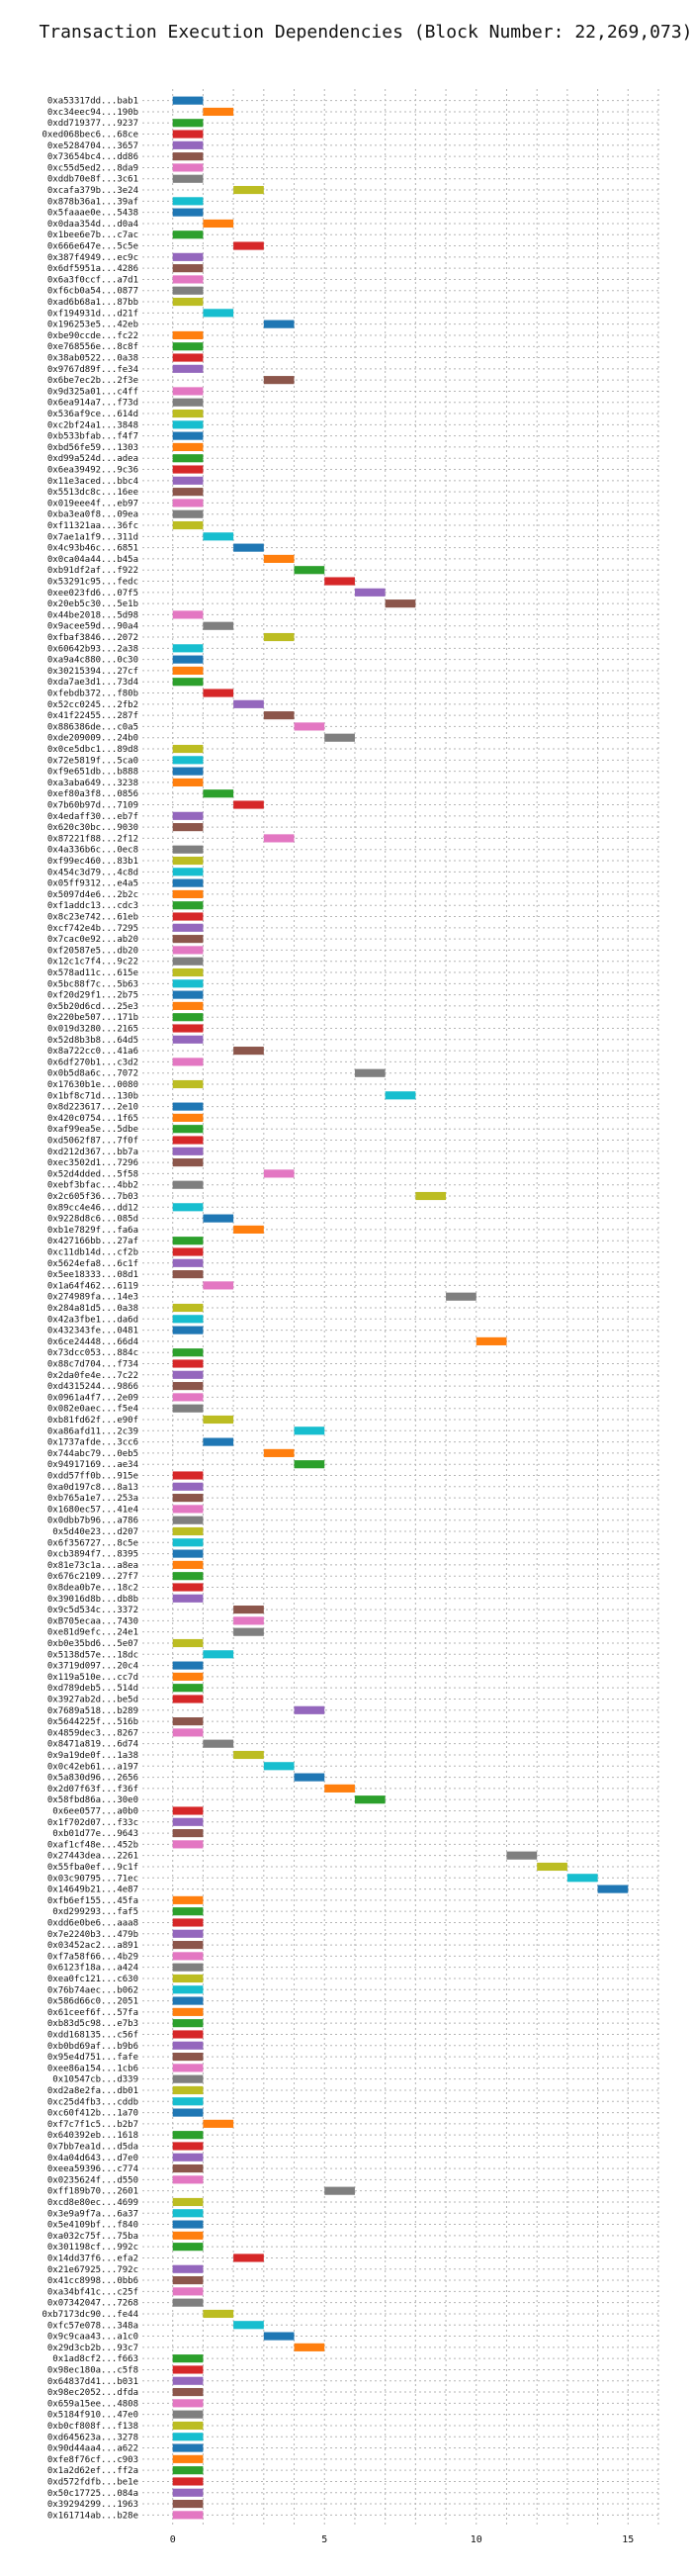 Image resolution: width=692 pixels, height=2576 pixels. Describe the element at coordinates (92, 359) in the screenshot. I see `y-tick-label: 0x38ab0522...0a38` at that location.